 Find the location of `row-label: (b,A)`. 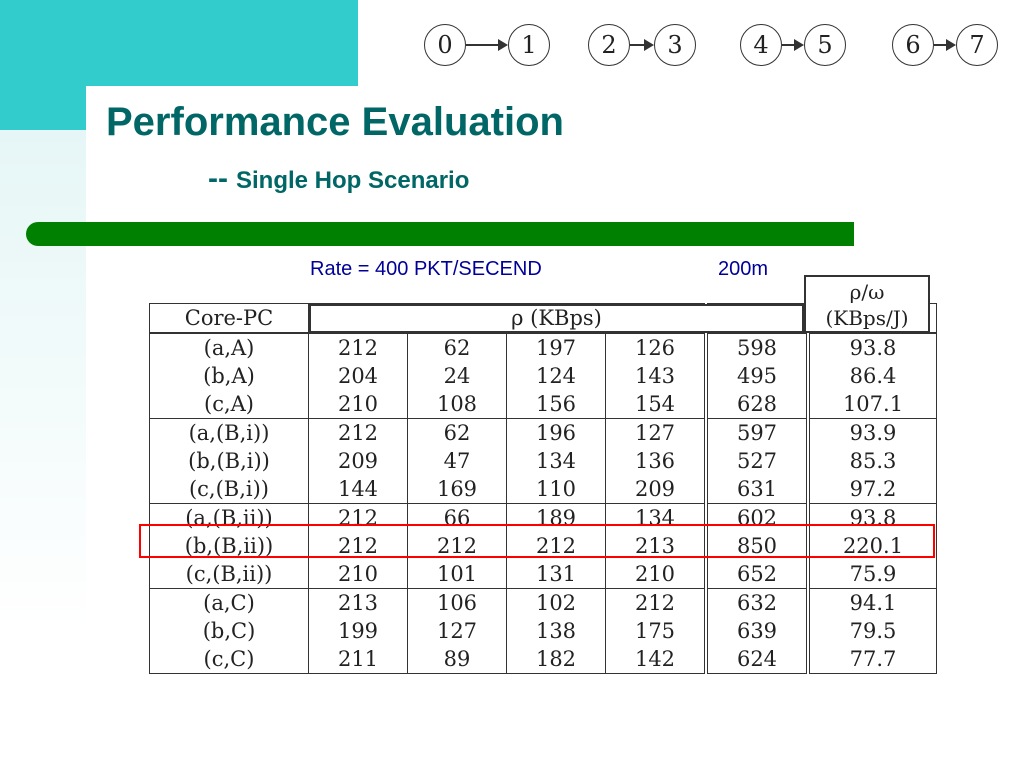

row-label: (b,A) is located at coordinates (229, 376).